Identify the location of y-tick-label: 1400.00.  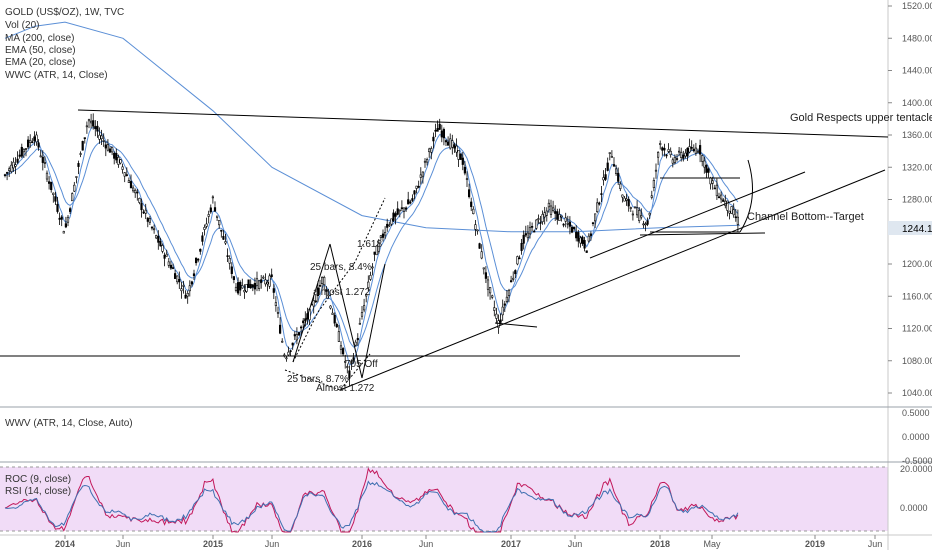
(917, 103).